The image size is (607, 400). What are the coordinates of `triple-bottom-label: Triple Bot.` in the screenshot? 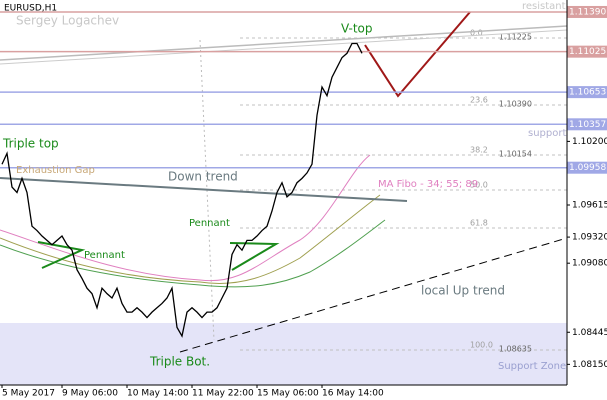 It's located at (179, 362).